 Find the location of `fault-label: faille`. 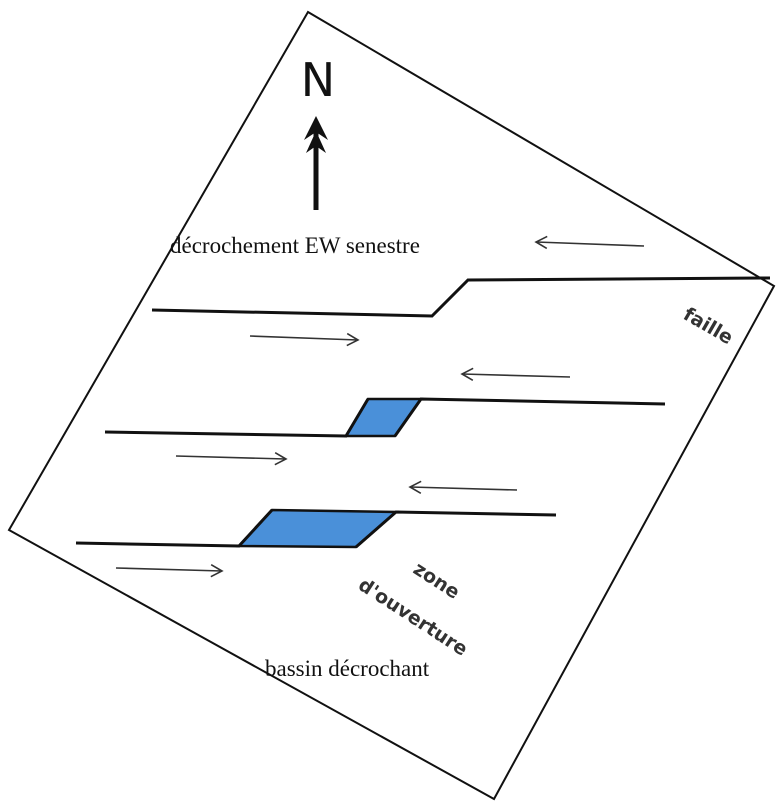

fault-label: faille is located at coordinates (708, 326).